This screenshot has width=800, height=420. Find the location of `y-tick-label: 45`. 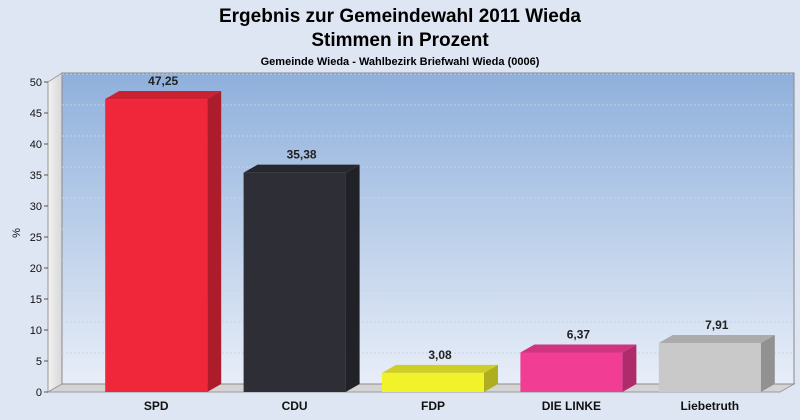

y-tick-label: 45 is located at coordinates (36, 114).